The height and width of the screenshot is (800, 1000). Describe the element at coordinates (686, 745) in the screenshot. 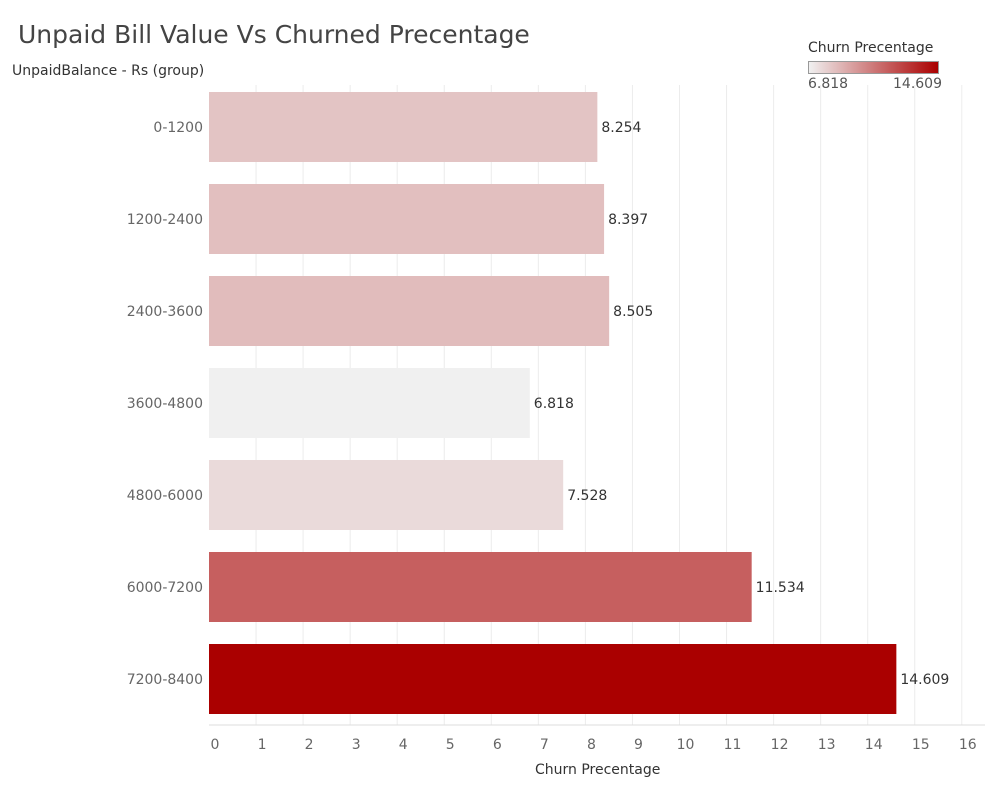

I see `x-tick-label: 10` at that location.